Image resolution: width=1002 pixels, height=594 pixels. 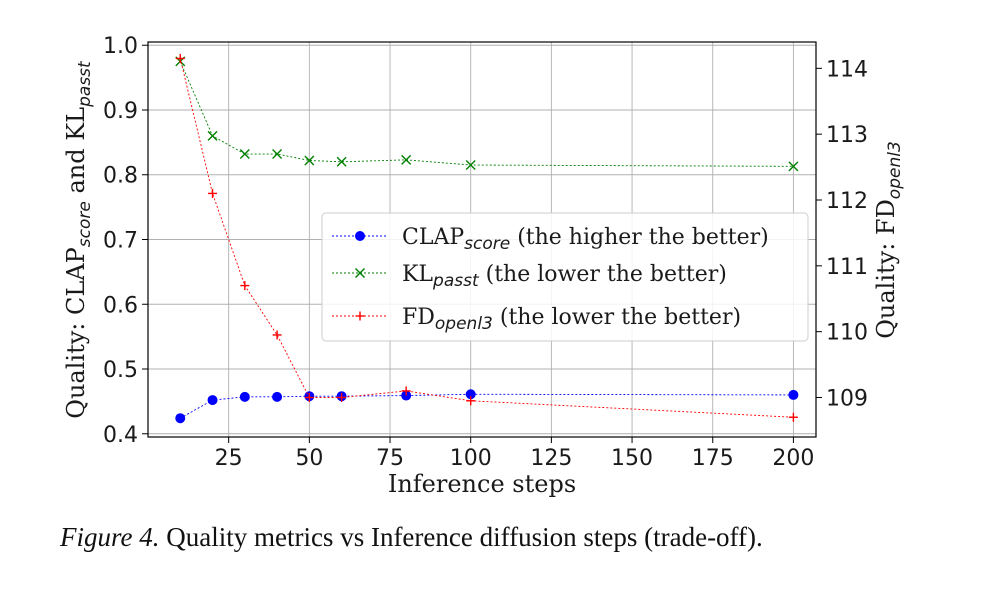 What do you see at coordinates (713, 458) in the screenshot?
I see `x-tick-label: 175` at bounding box center [713, 458].